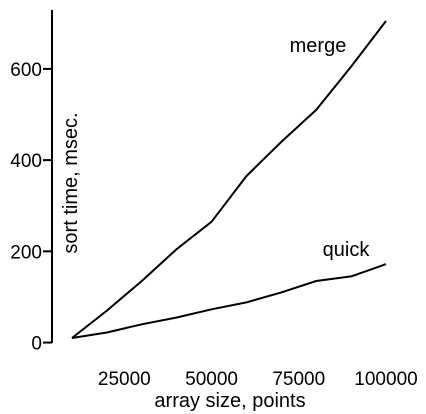 The width and height of the screenshot is (426, 414). What do you see at coordinates (211, 379) in the screenshot?
I see `x-tick-label: 50000` at bounding box center [211, 379].